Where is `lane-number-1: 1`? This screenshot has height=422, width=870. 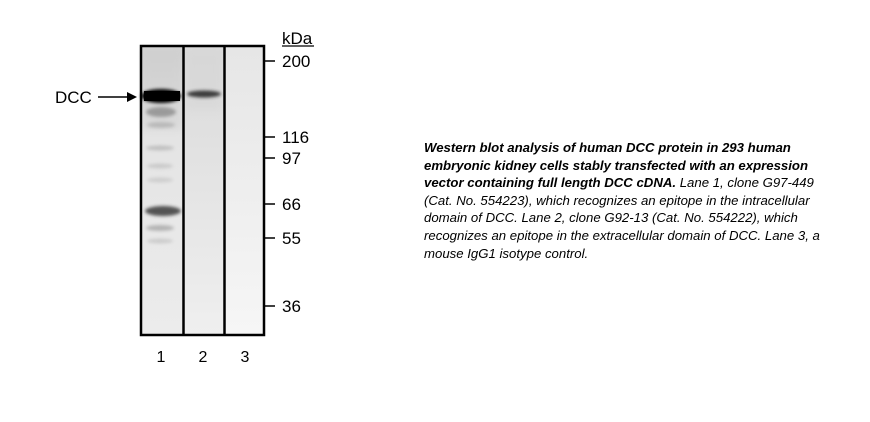 lane-number-1: 1 is located at coordinates (161, 357).